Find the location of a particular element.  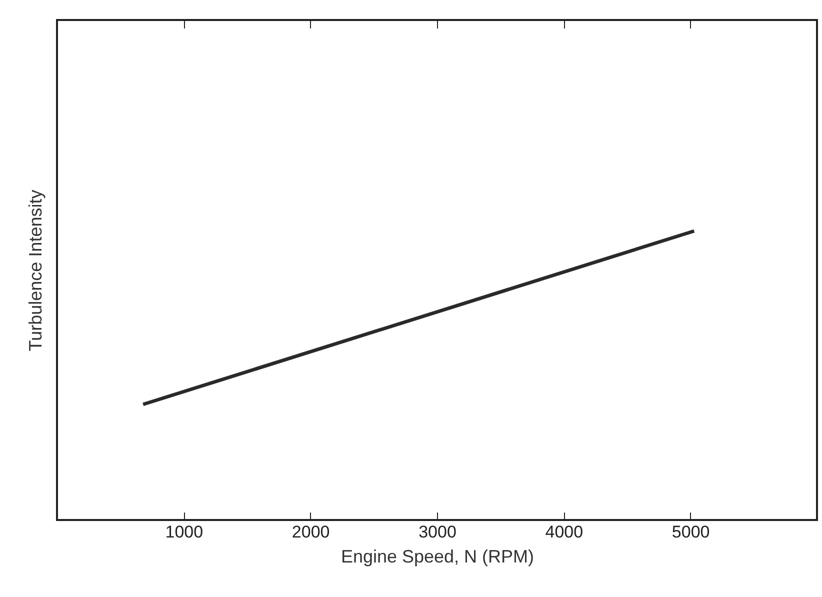

x-axis-title: Engine Speed, N (RPM) is located at coordinates (437, 556).